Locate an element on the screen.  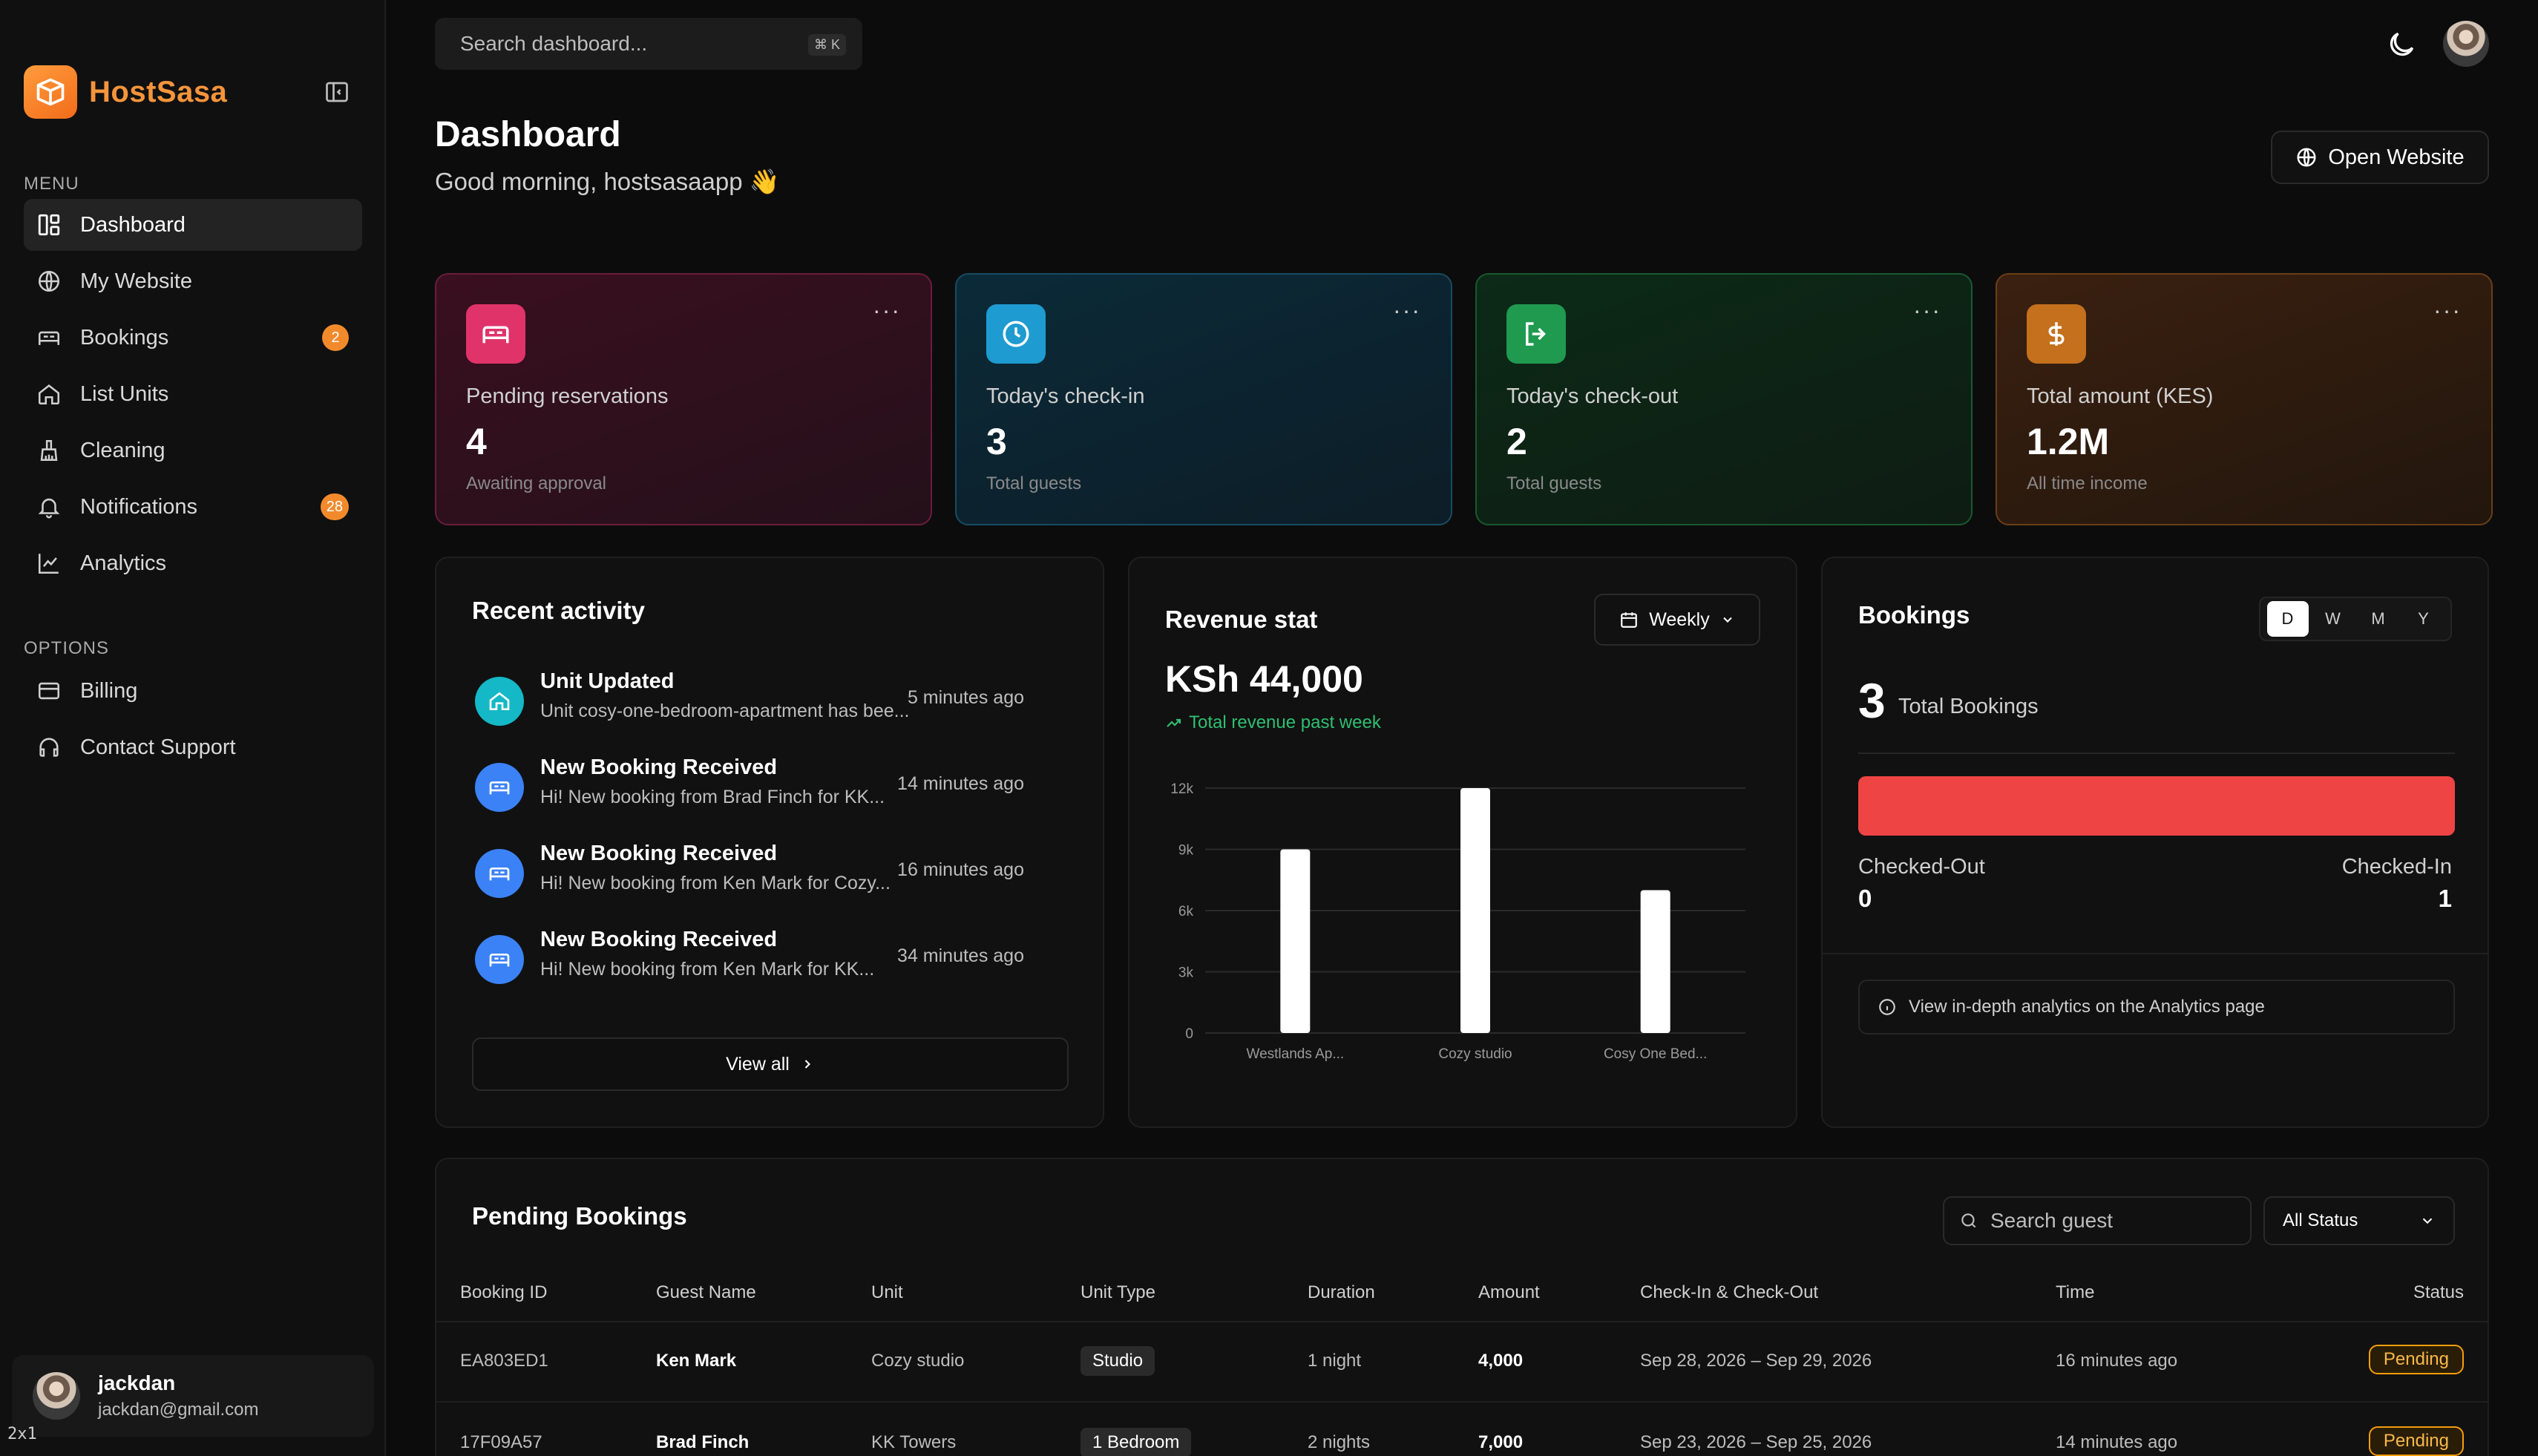
clock-icon is located at coordinates (1016, 334).